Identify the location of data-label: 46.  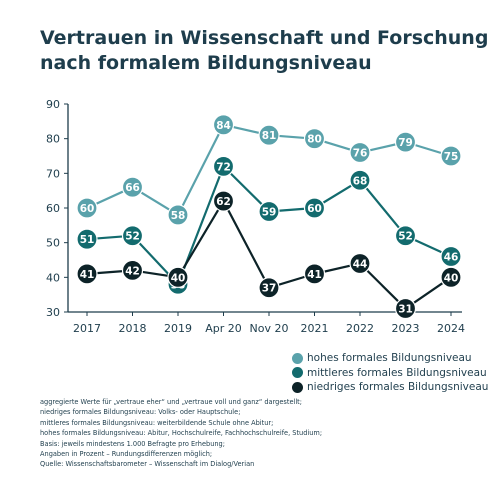
(451, 258).